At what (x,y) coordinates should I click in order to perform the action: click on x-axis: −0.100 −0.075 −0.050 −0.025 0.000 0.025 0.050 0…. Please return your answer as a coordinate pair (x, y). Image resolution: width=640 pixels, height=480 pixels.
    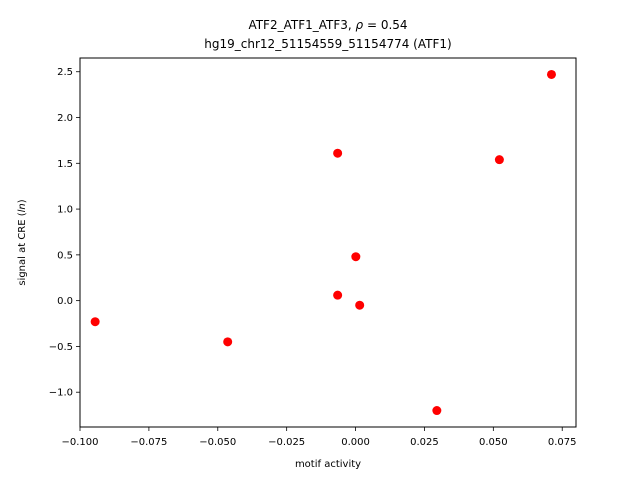
    Looking at the image, I should click on (319, 437).